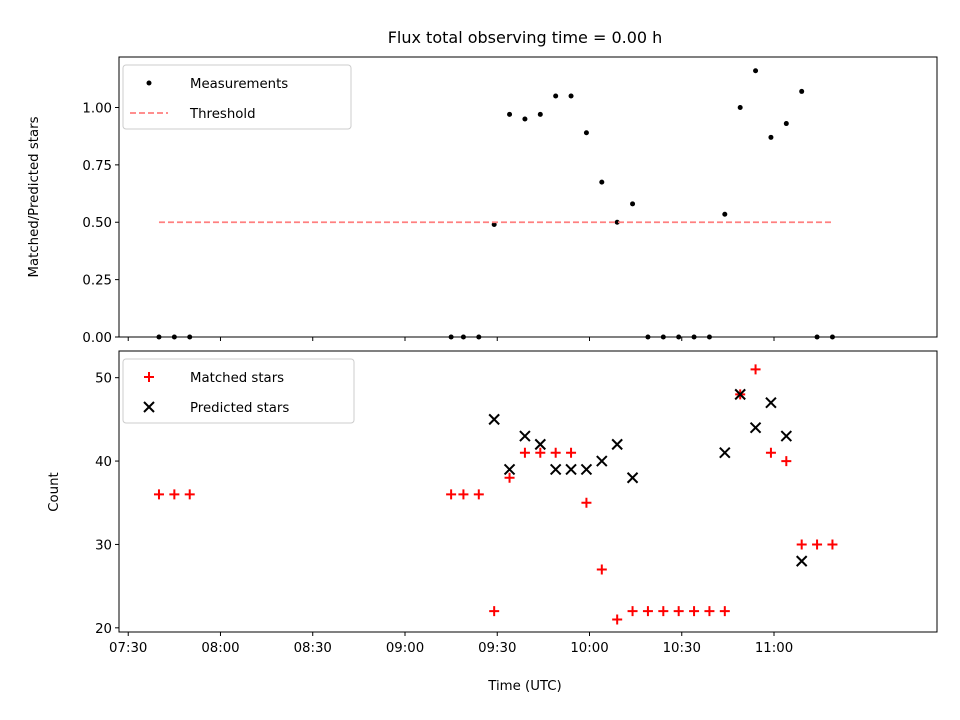  I want to click on legend-label: Threshold, so click(222, 114).